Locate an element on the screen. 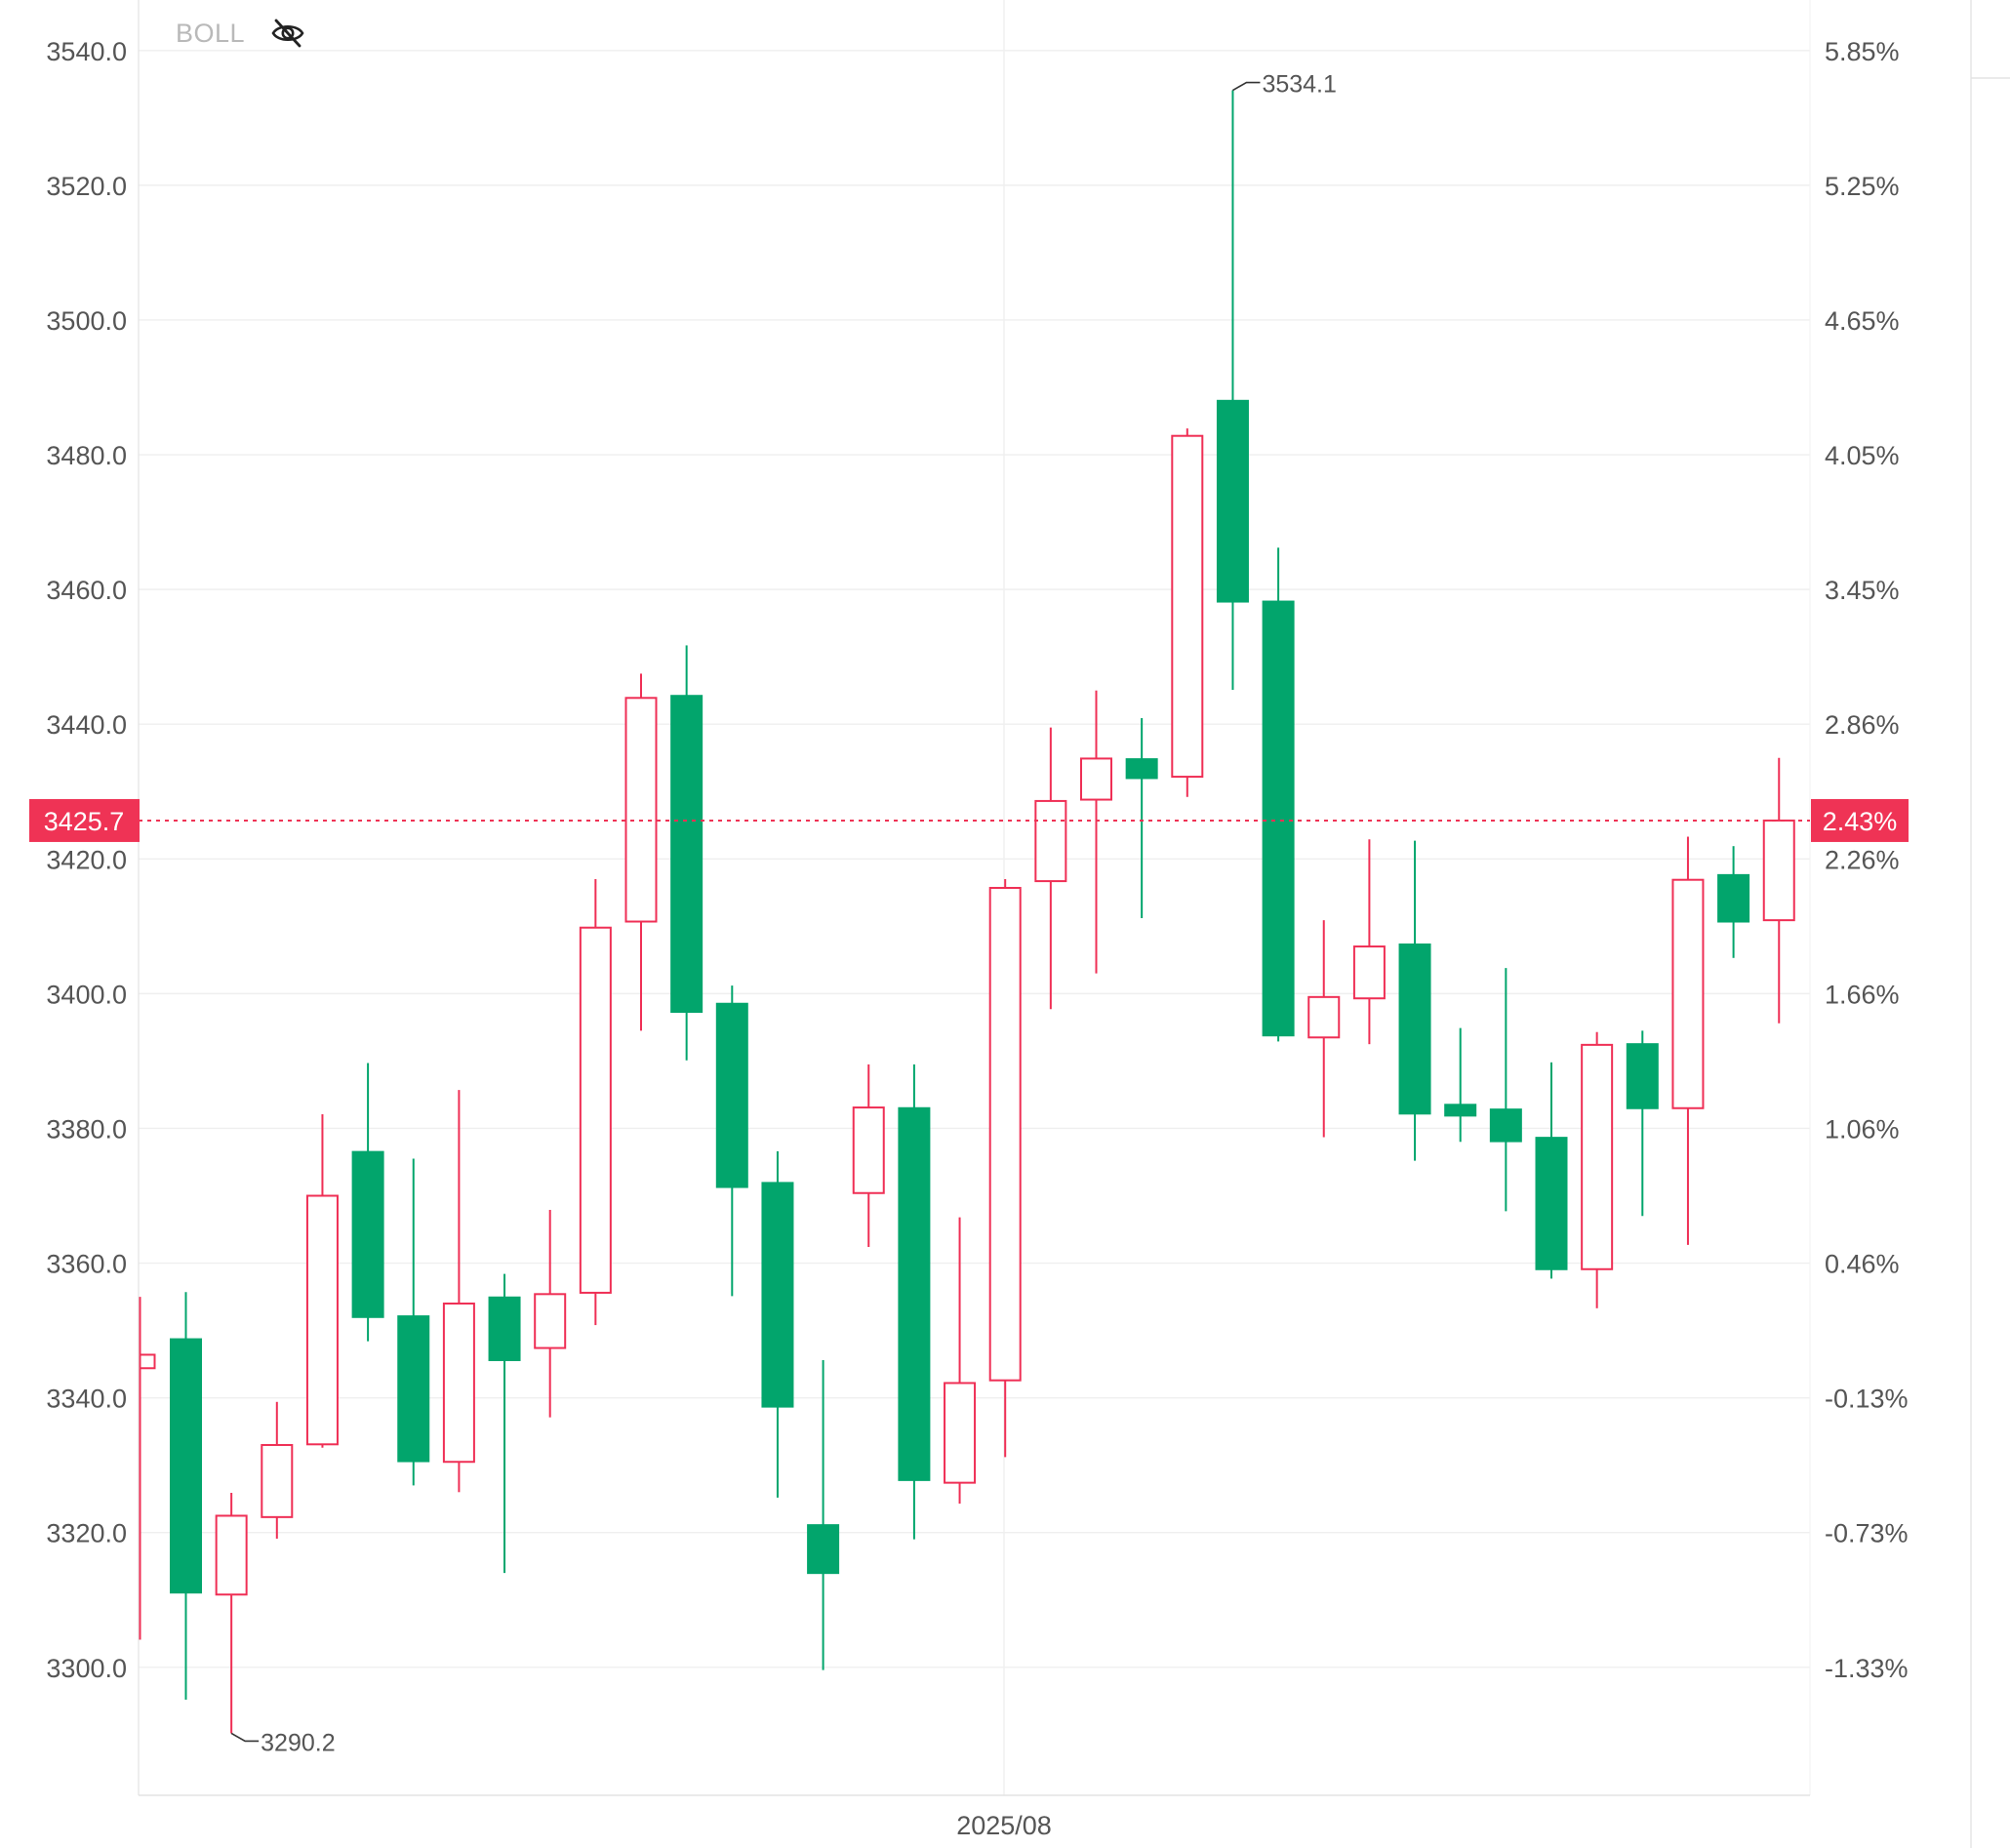 Image resolution: width=2010 pixels, height=1848 pixels. y-tick-label-left: 3440.0 is located at coordinates (86, 725).